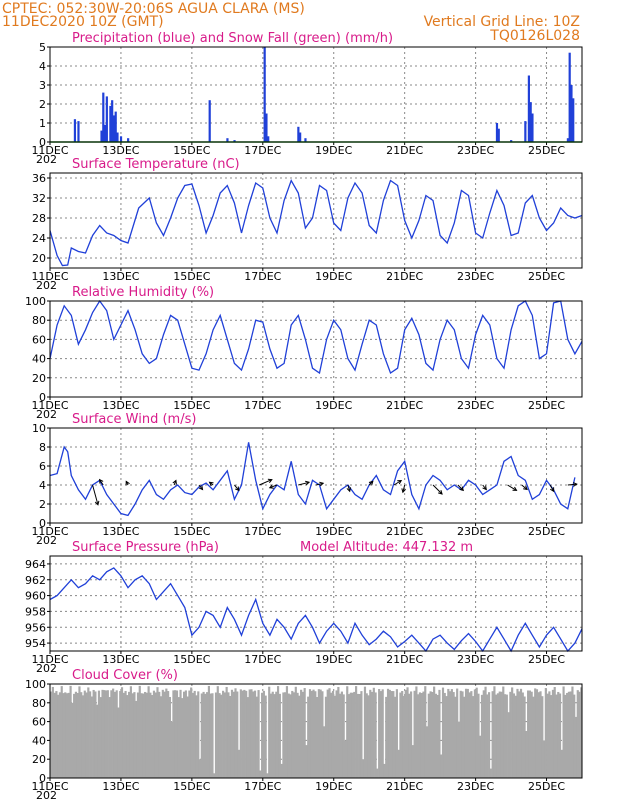  Describe the element at coordinates (39, 339) in the screenshot. I see `y-tick-label: 60` at that location.